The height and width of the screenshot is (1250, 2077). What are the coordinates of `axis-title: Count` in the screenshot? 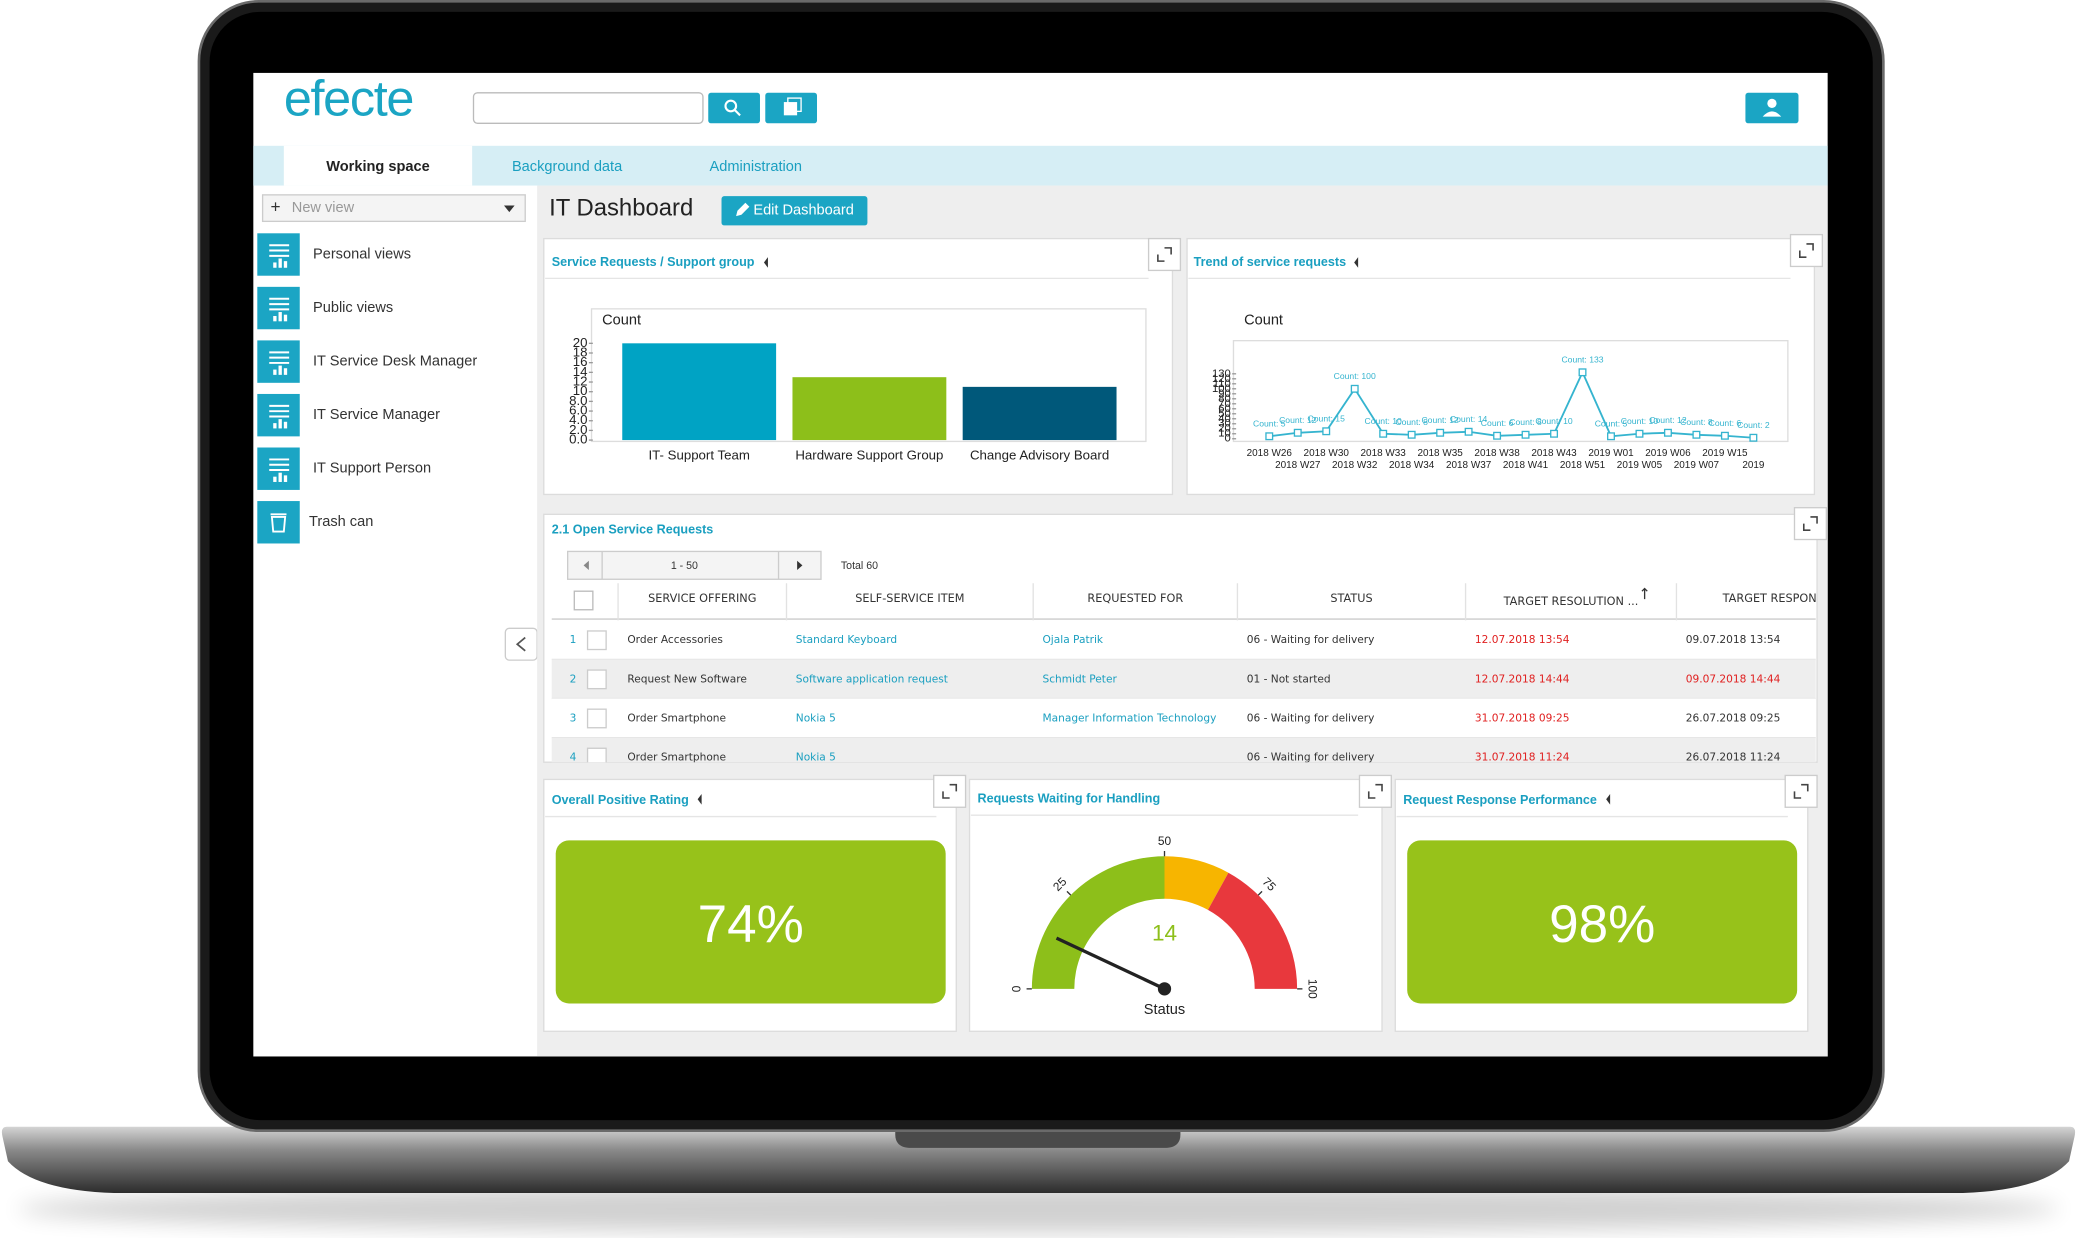 It's located at (621, 321).